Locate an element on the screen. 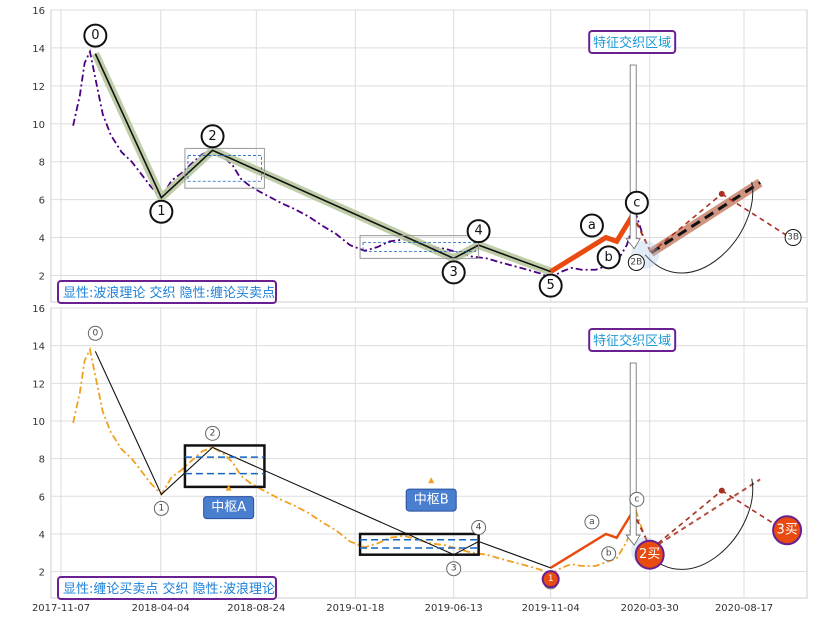 Image resolution: width=813 pixels, height=621 pixels. projection-main-dash is located at coordinates (705, 217).